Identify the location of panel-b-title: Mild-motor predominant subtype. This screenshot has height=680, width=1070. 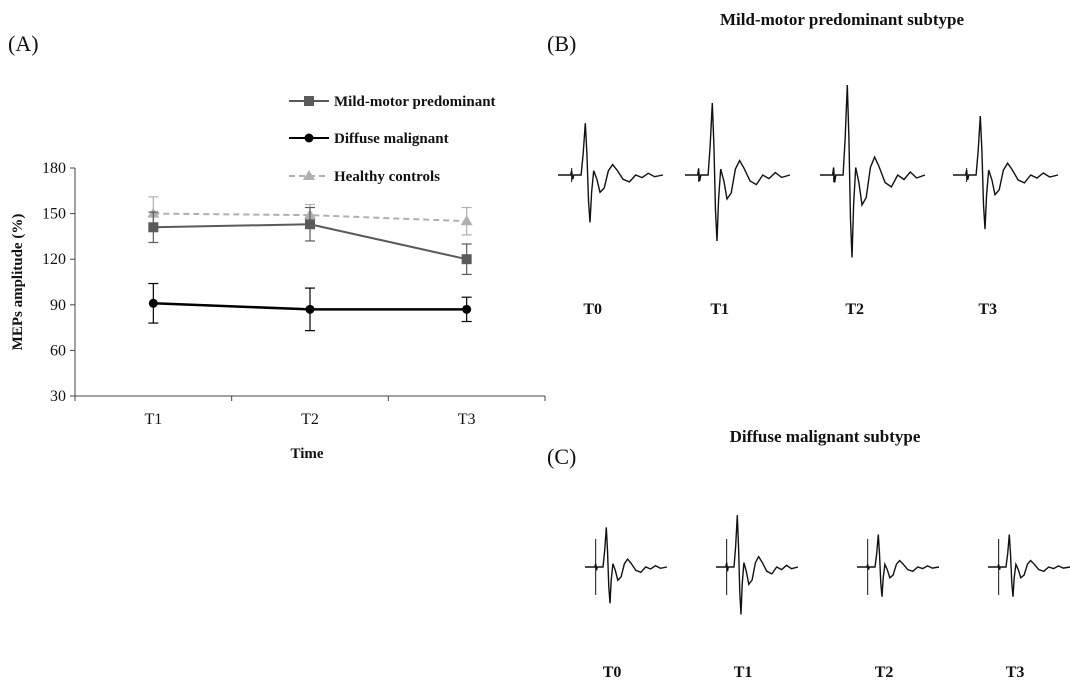
(842, 19).